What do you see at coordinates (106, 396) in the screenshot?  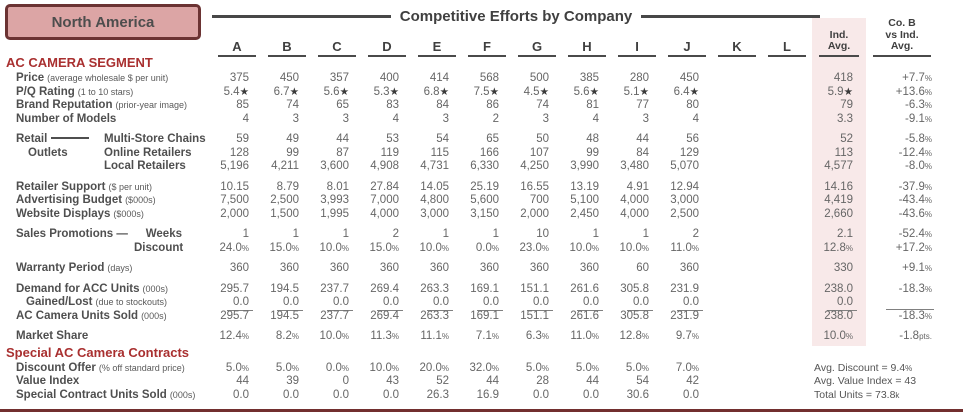 I see `row-label: Special Contract Units Sold (000s)` at bounding box center [106, 396].